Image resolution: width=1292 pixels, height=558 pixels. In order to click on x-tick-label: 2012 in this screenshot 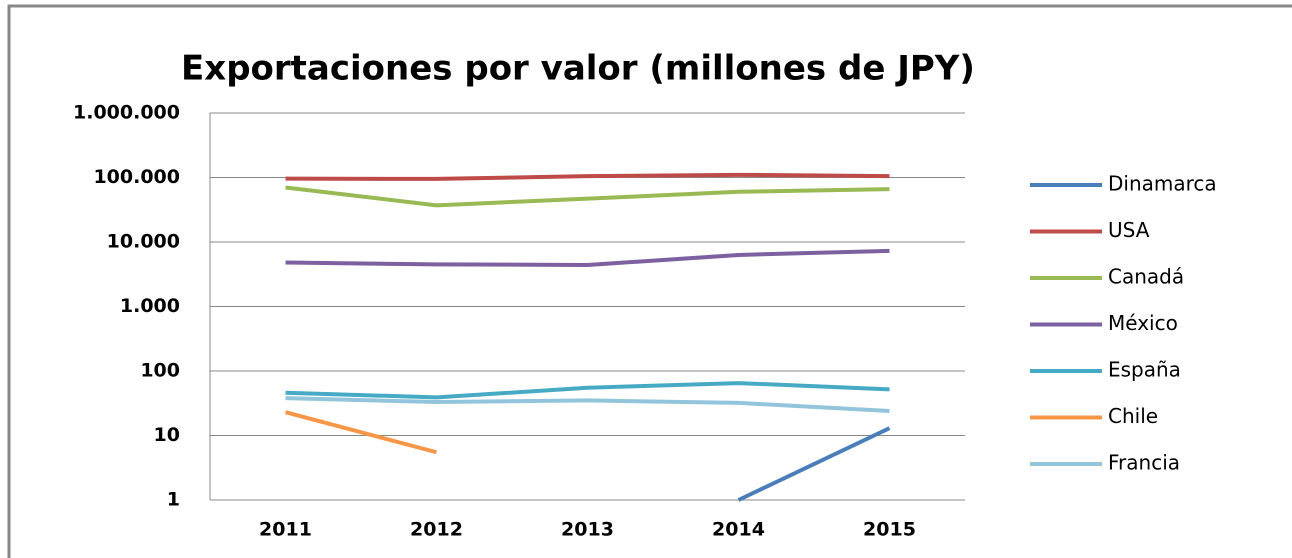, I will do `click(436, 530)`.